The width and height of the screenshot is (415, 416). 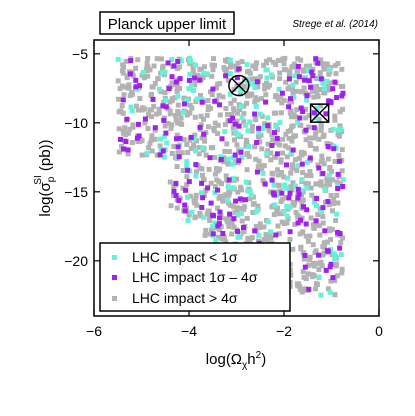 I want to click on legend-label-1-to-4sigma-text: LHC impact 1, so click(x=174, y=277).